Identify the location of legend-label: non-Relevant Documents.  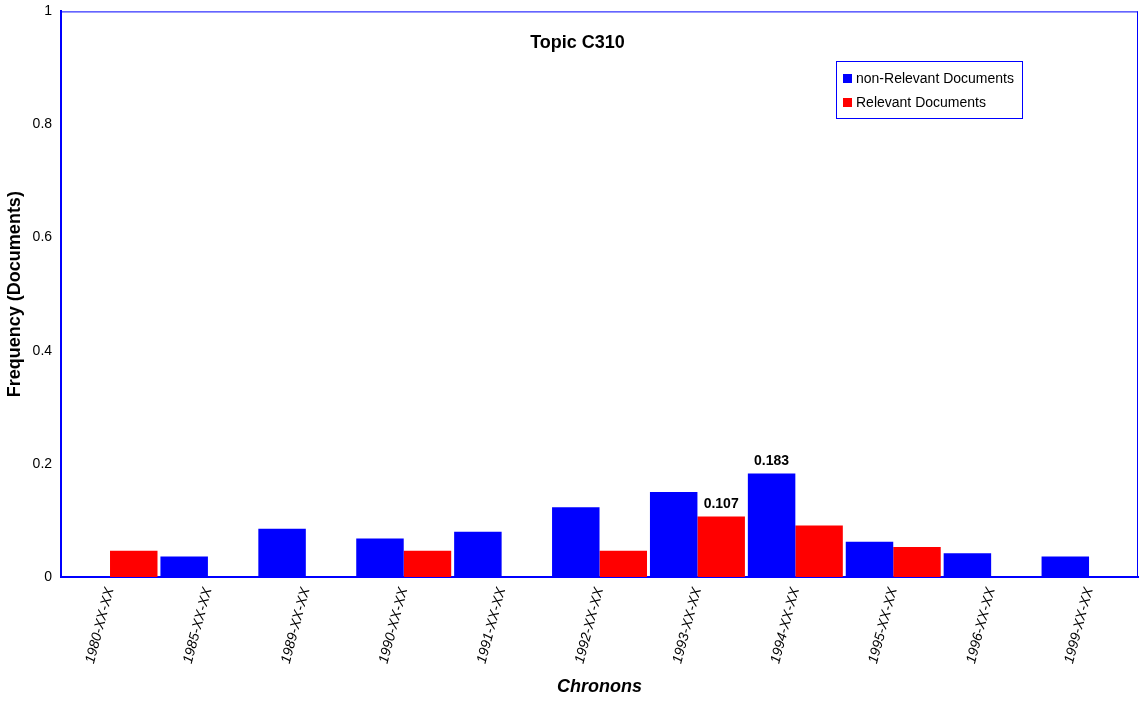
(935, 79).